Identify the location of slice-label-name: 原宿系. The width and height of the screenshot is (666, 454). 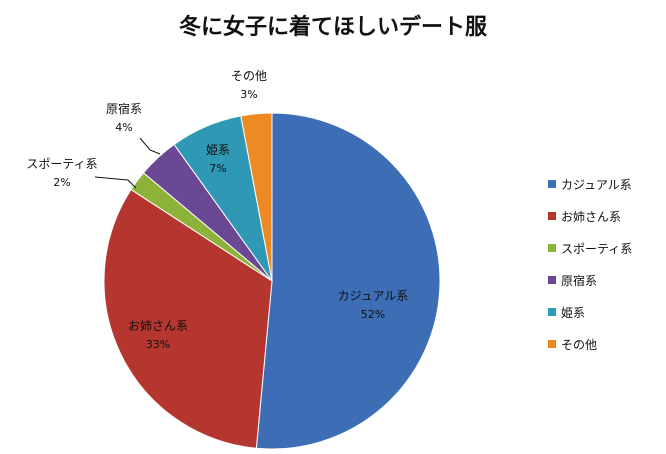
(124, 108).